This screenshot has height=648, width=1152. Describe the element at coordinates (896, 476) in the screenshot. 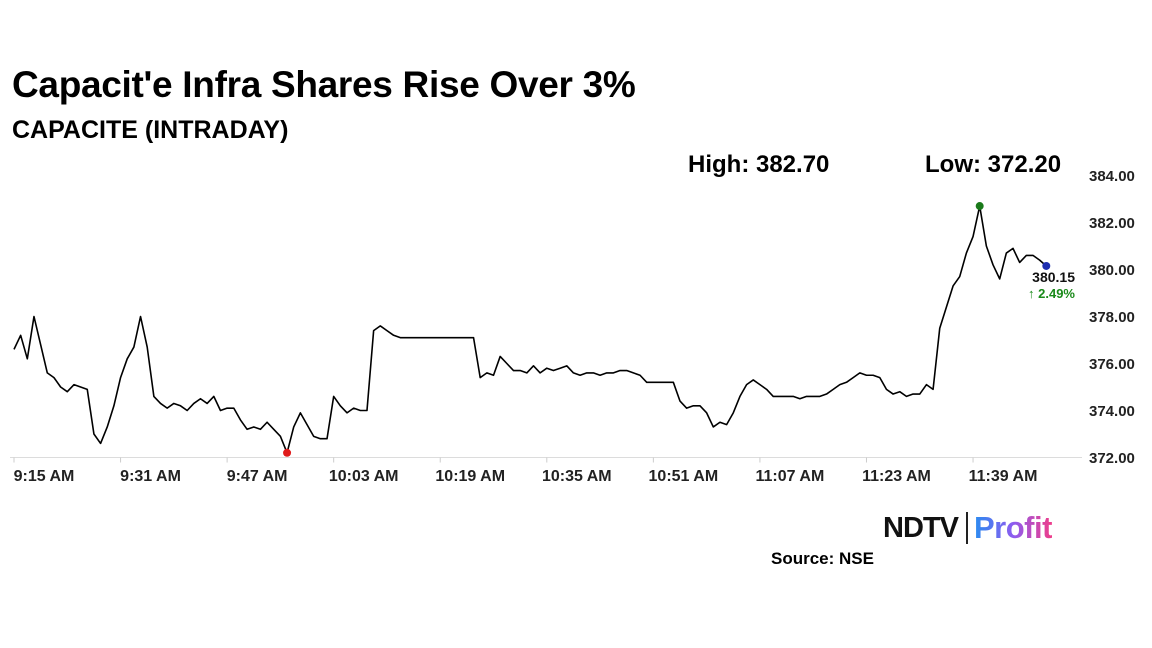

I see `x-tick-label: 11:23 AM` at that location.